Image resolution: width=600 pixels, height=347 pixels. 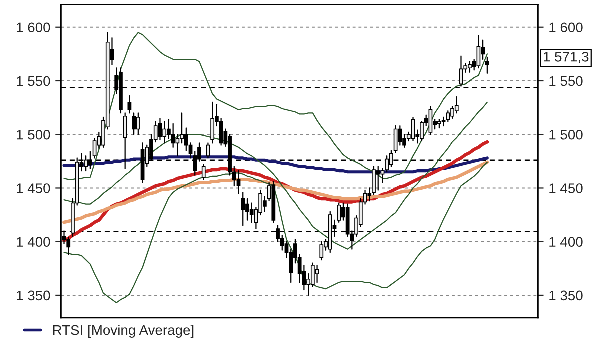 I want to click on text: 1 500, so click(x=566, y=135).